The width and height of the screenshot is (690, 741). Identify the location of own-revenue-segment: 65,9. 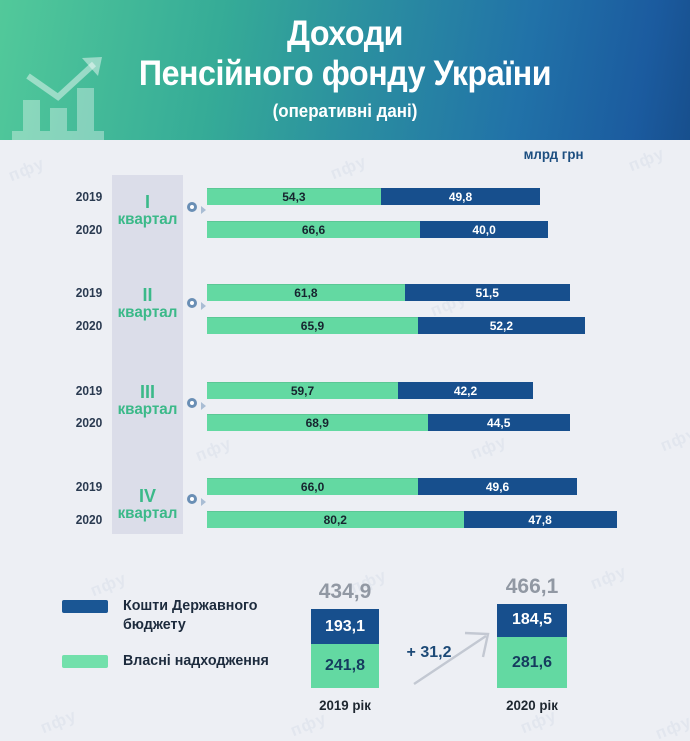
(312, 325).